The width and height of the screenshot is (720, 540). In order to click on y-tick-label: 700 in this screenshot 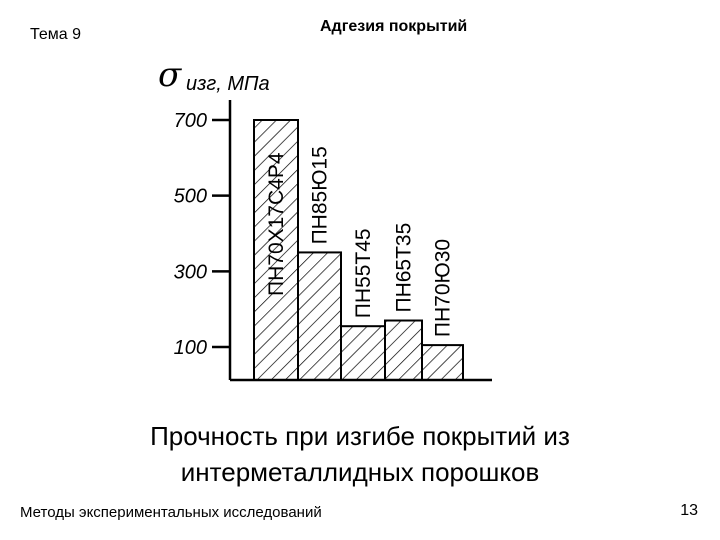, I will do `click(190, 121)`.